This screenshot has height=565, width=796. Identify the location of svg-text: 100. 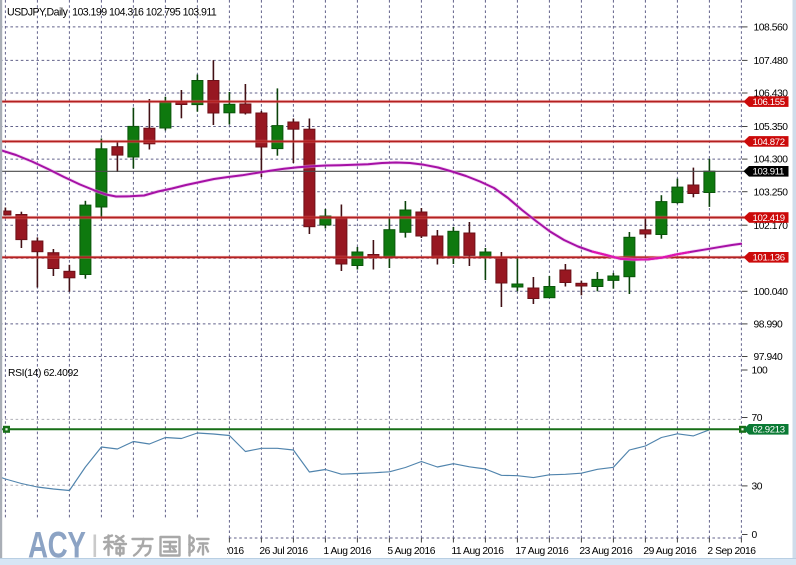
(760, 371).